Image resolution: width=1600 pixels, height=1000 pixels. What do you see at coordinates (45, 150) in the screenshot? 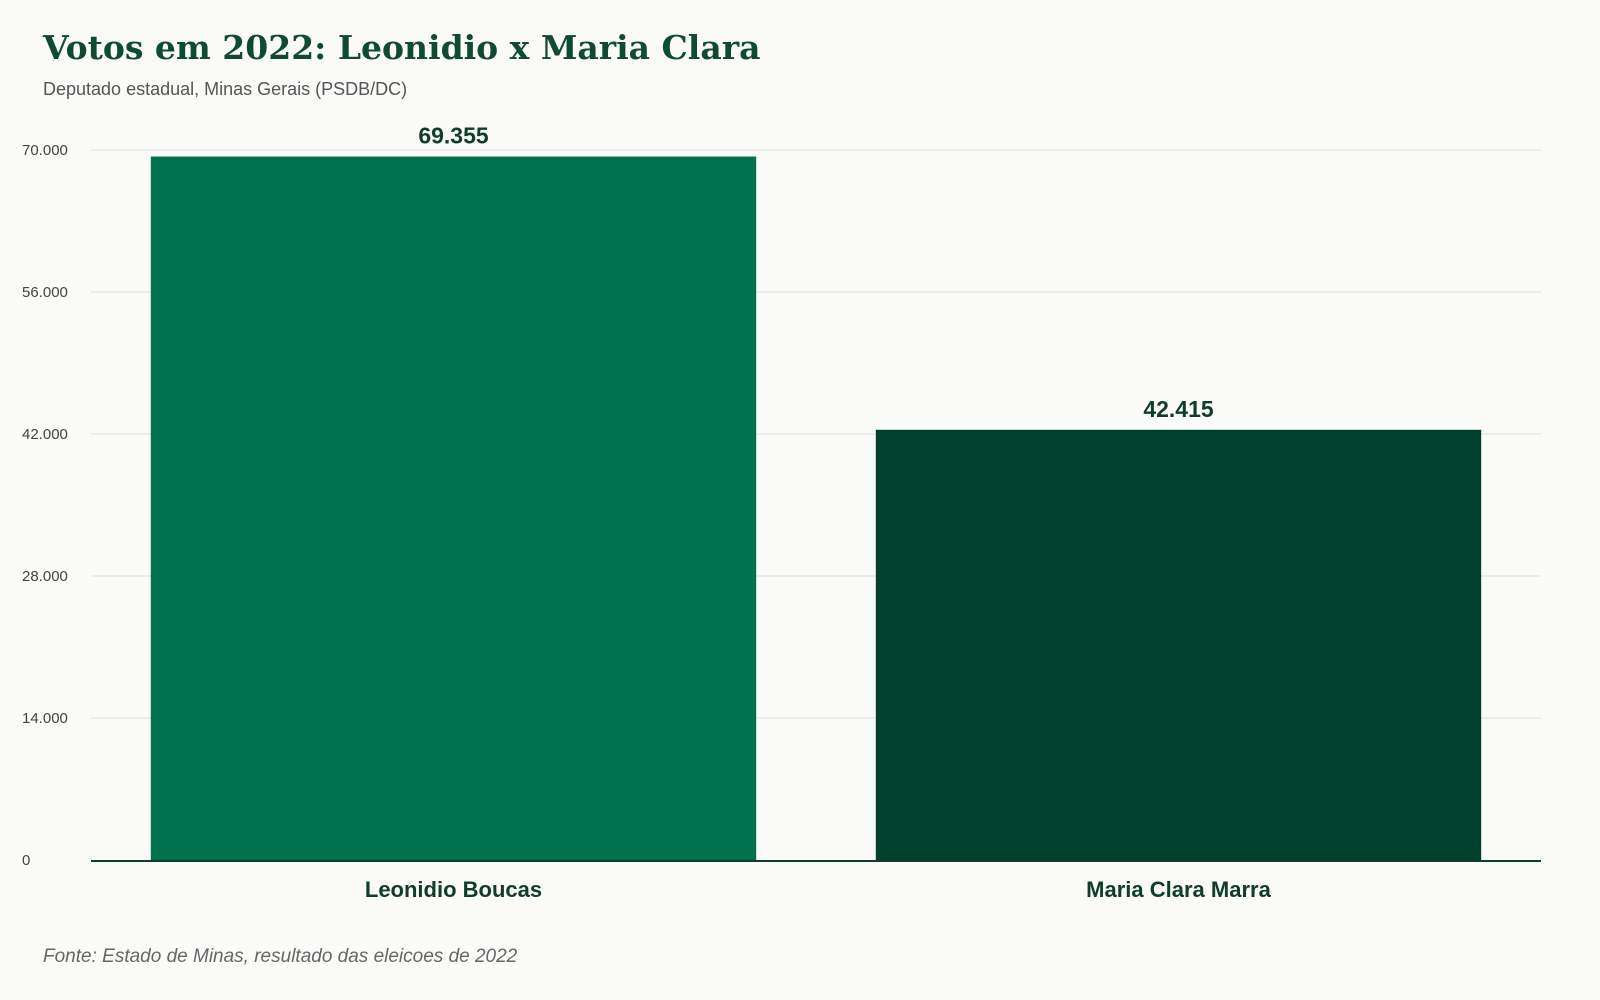
I see `y-tick-label: 70.000` at bounding box center [45, 150].